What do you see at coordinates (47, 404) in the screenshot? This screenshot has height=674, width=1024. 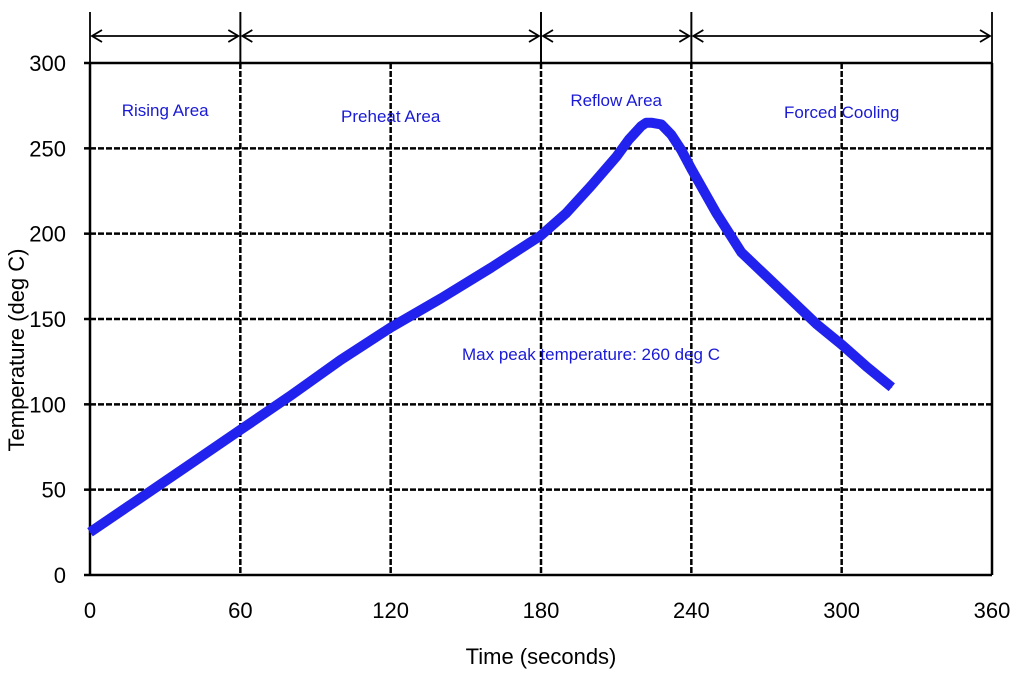 I see `y-tick-label: 100` at bounding box center [47, 404].